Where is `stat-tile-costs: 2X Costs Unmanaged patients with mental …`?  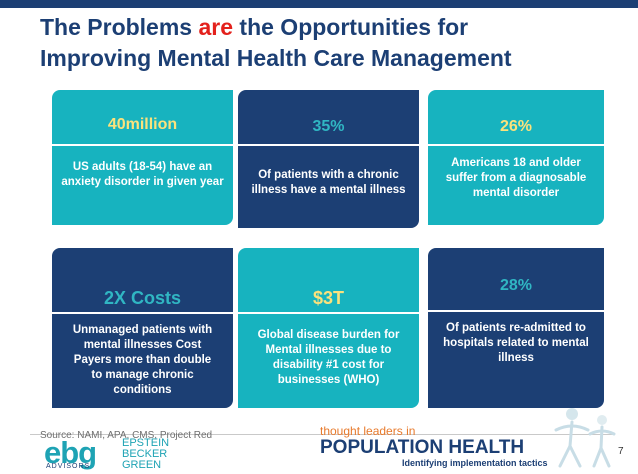 stat-tile-costs: 2X Costs Unmanaged patients with mental … is located at coordinates (142, 328).